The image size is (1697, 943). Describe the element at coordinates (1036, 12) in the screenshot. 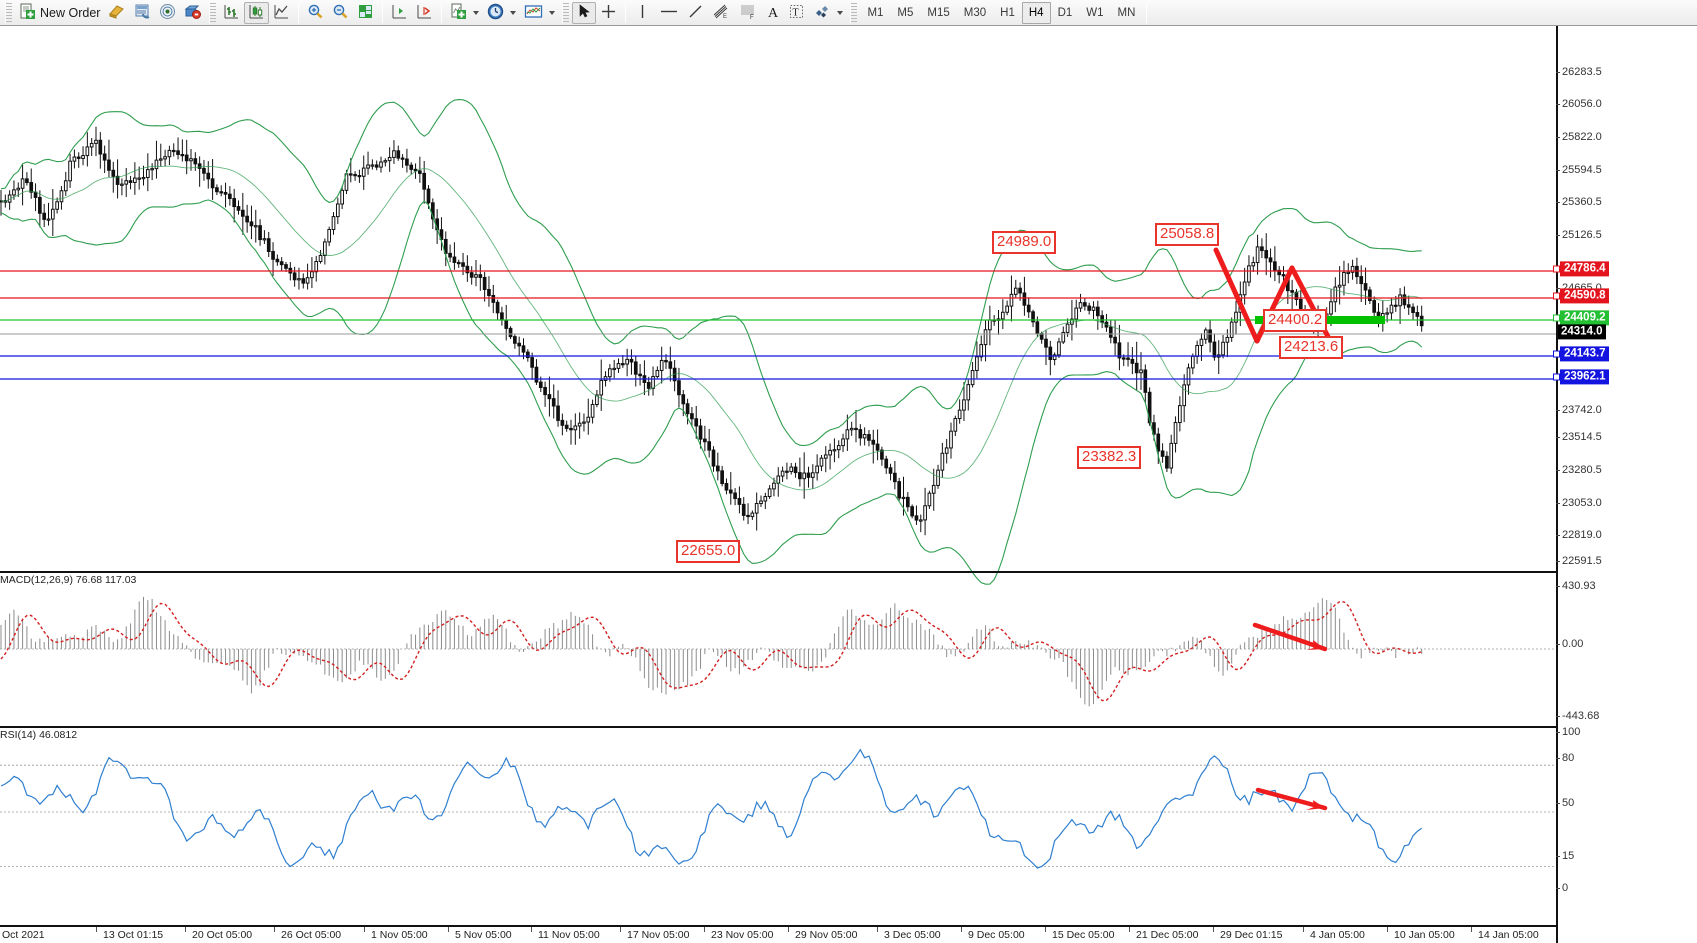

I see `timeframe-h4: H4` at that location.